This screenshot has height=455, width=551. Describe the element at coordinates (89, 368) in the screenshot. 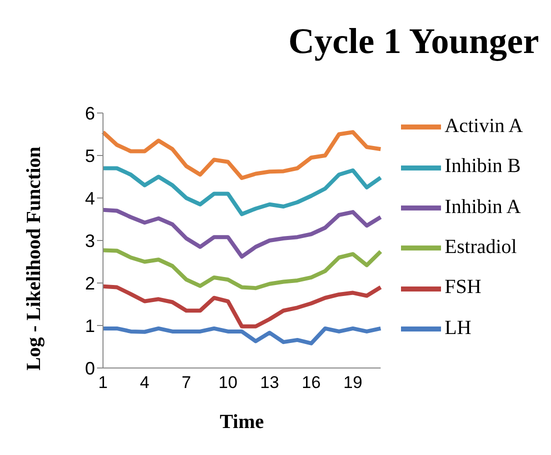

I see `y-tick-label: 0` at that location.